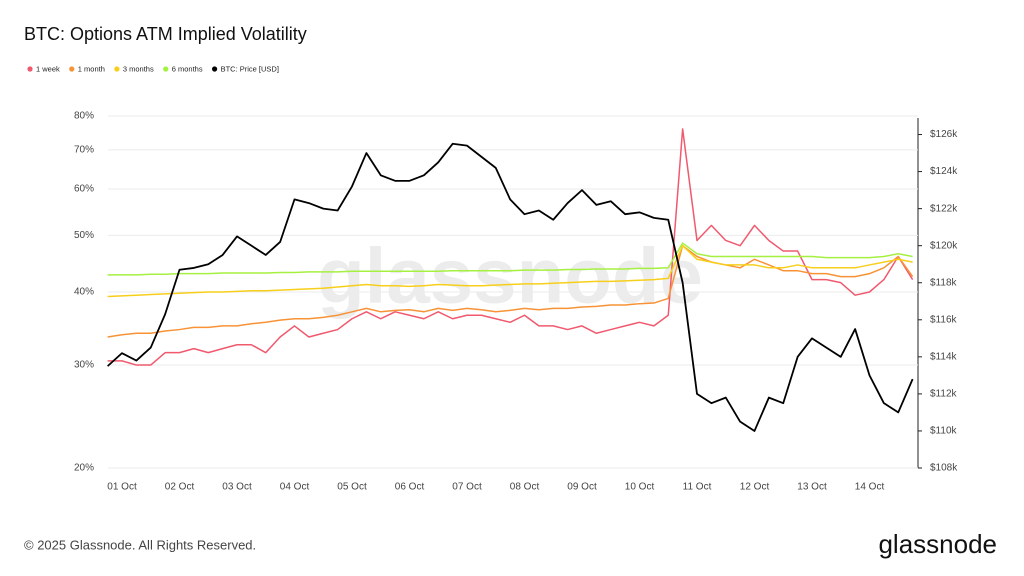  I want to click on legend-label: 6 months, so click(187, 68).